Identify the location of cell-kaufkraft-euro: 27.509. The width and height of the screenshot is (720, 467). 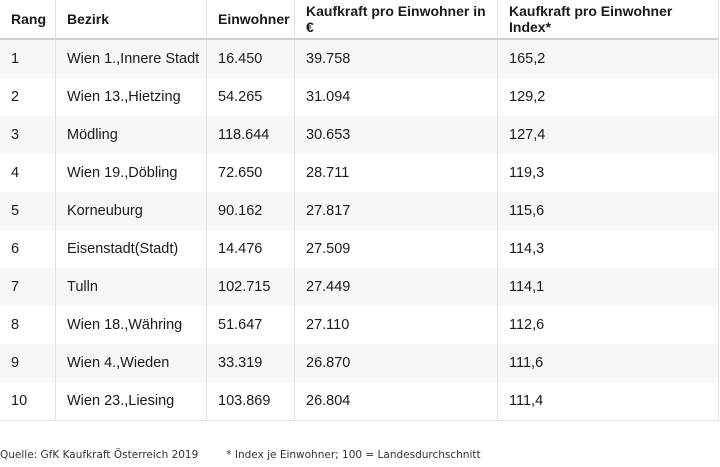
(396, 249).